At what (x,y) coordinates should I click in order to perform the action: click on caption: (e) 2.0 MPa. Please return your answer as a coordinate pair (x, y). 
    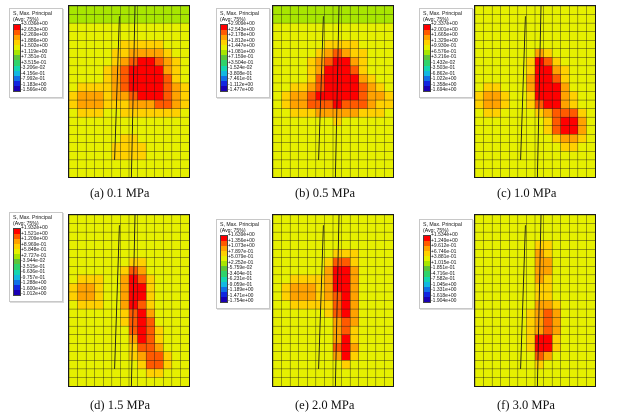
    Looking at the image, I should click on (325, 405).